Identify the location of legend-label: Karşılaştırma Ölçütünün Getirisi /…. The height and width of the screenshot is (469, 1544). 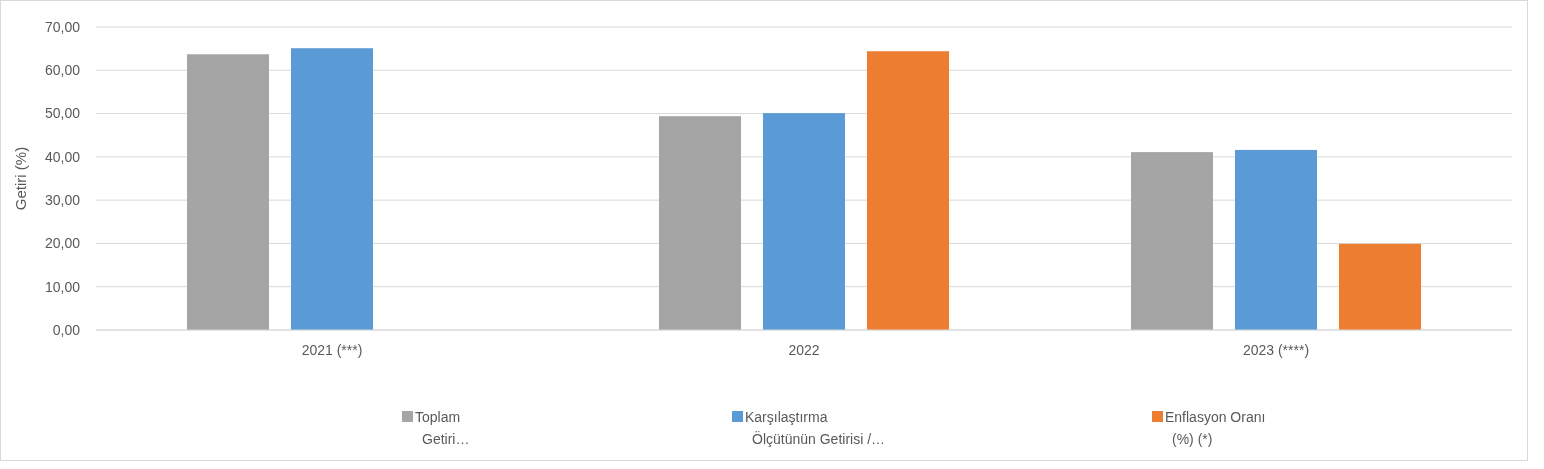
(815, 428).